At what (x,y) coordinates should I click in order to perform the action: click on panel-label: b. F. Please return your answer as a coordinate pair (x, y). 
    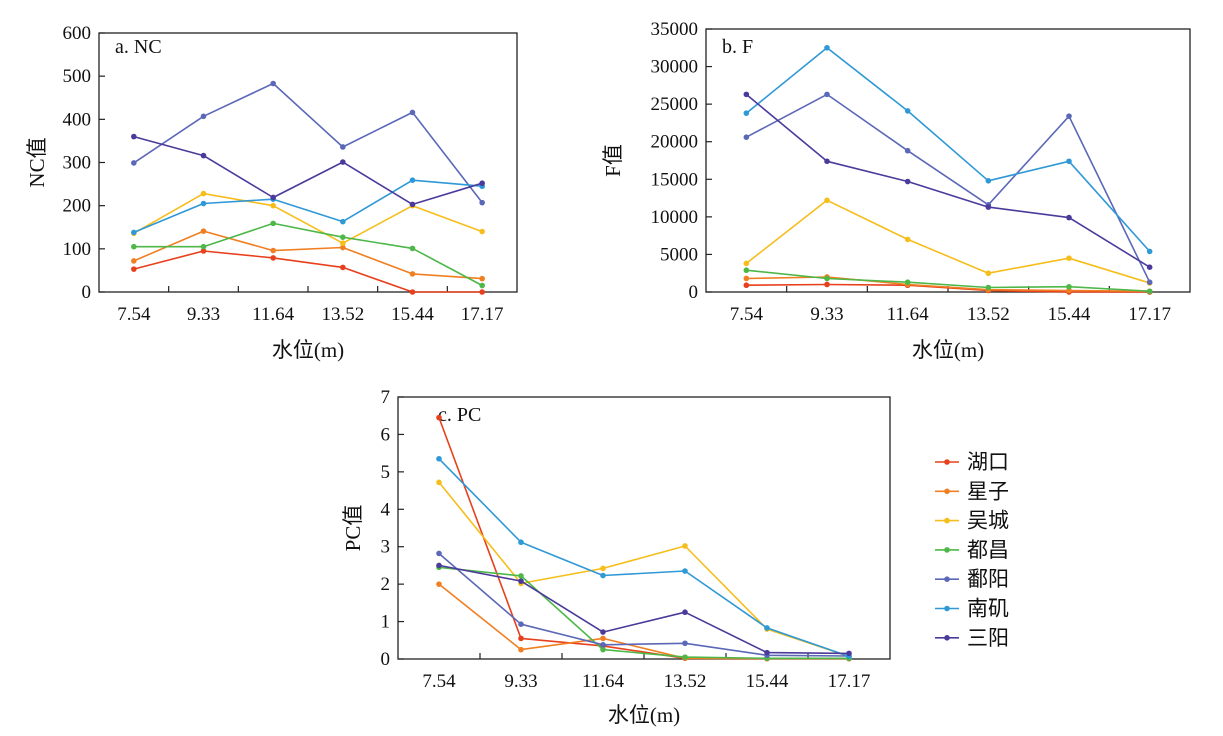
    Looking at the image, I should click on (737, 47).